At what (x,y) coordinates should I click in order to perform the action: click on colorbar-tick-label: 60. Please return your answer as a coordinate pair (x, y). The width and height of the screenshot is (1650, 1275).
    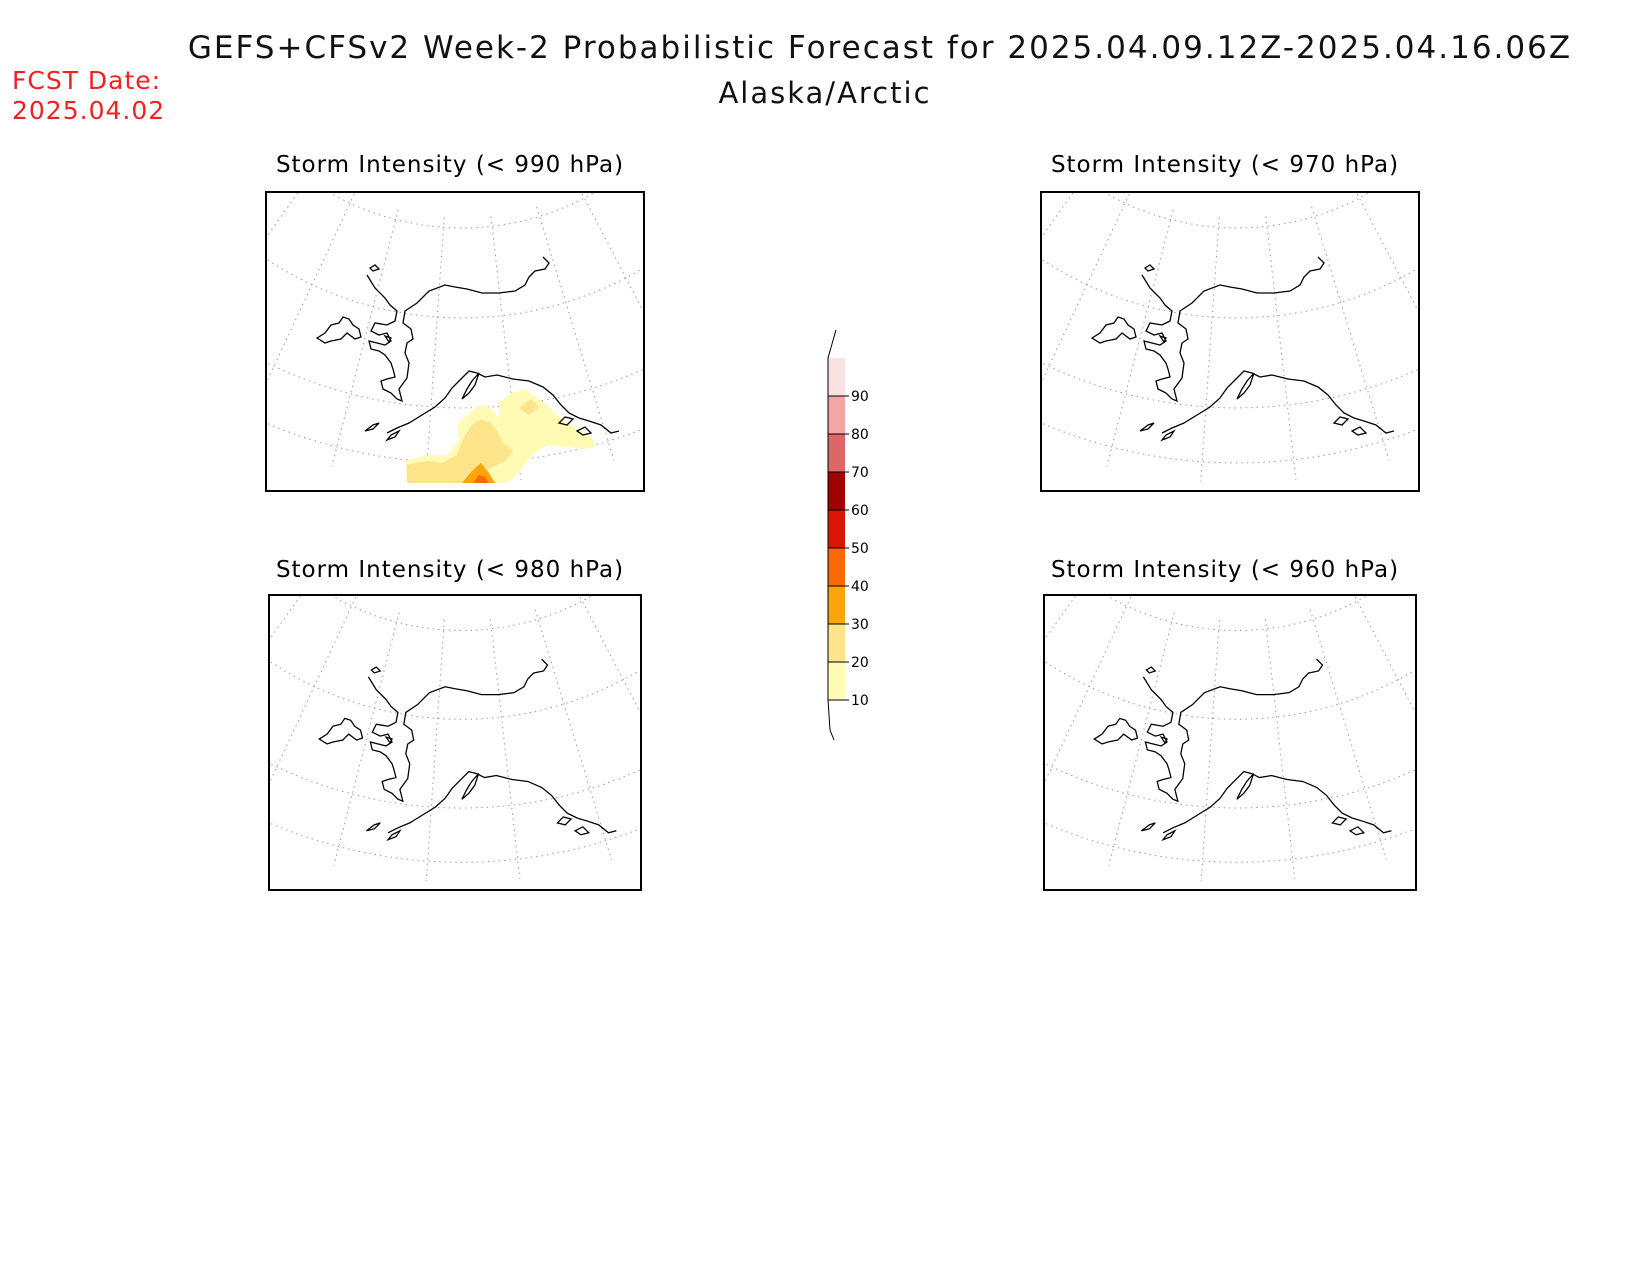
    Looking at the image, I should click on (860, 511).